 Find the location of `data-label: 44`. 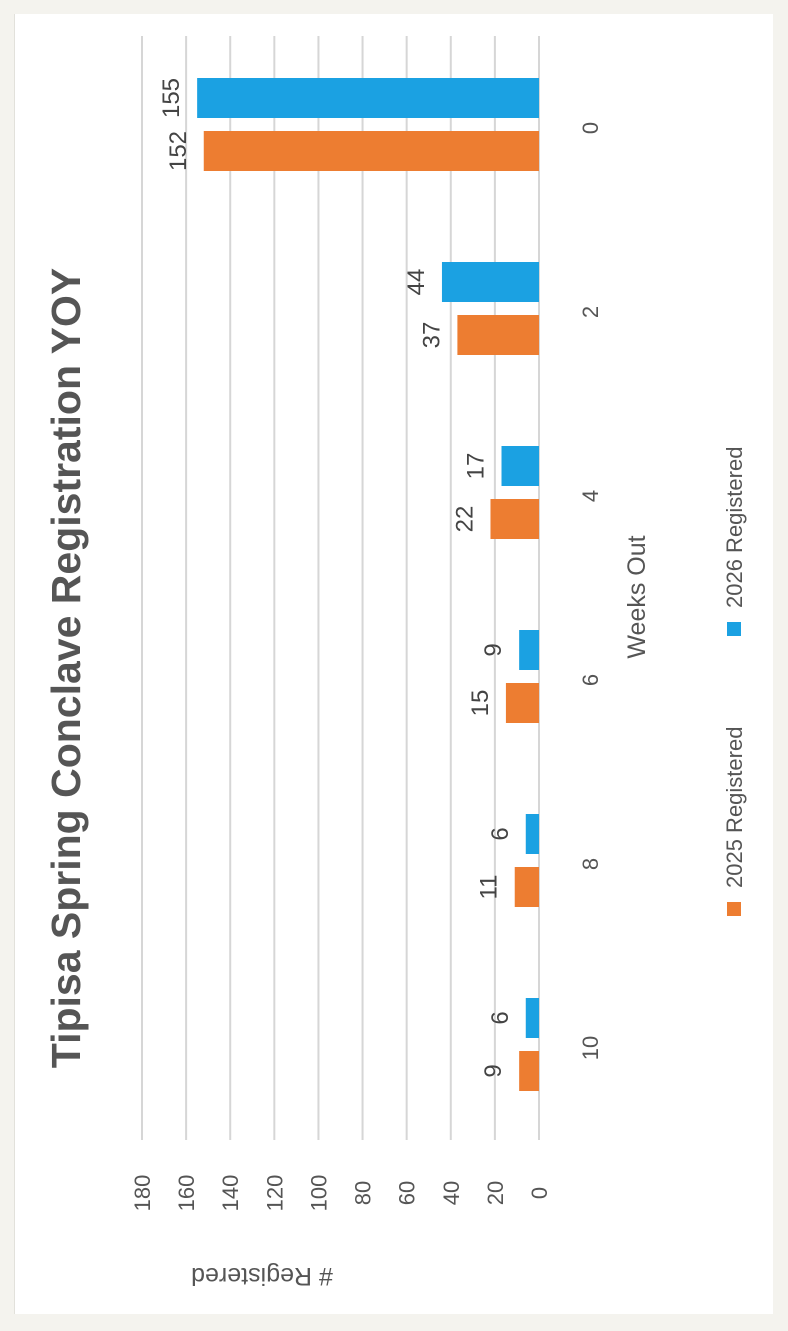

data-label: 44 is located at coordinates (416, 282).